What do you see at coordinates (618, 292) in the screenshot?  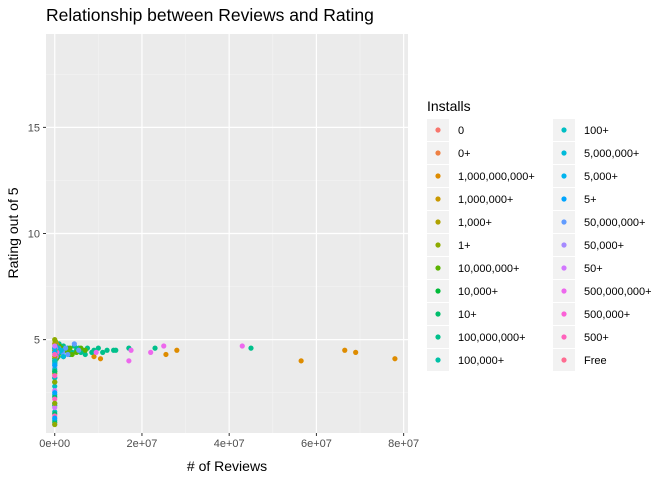 I see `legend-label-18: 500,000,000+` at bounding box center [618, 292].